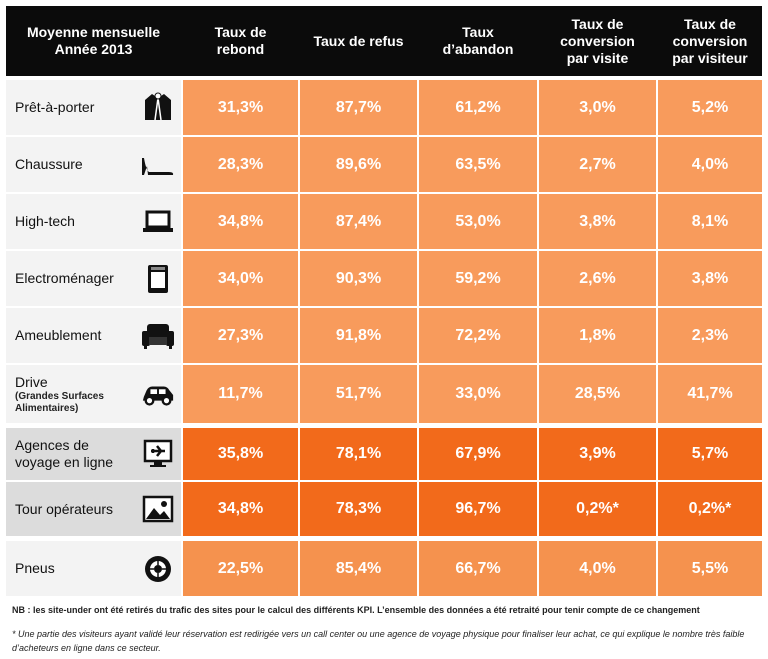 The image size is (768, 659). What do you see at coordinates (597, 568) in the screenshot?
I see `value-conversion-visit: 4,0%` at bounding box center [597, 568].